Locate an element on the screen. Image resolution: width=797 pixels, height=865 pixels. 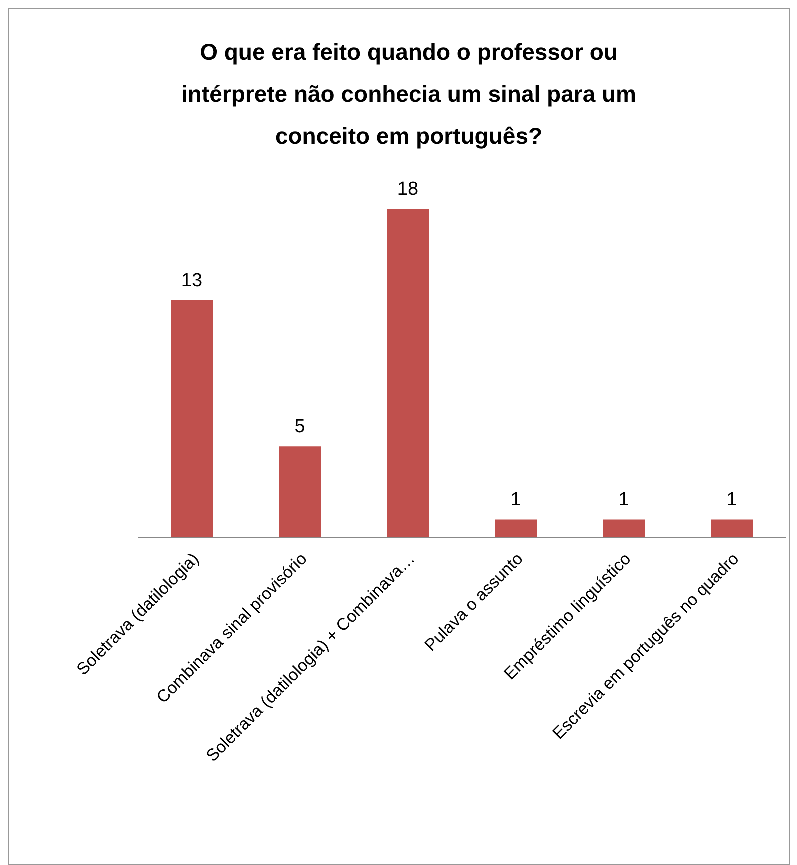
data-label: 13 is located at coordinates (192, 281).